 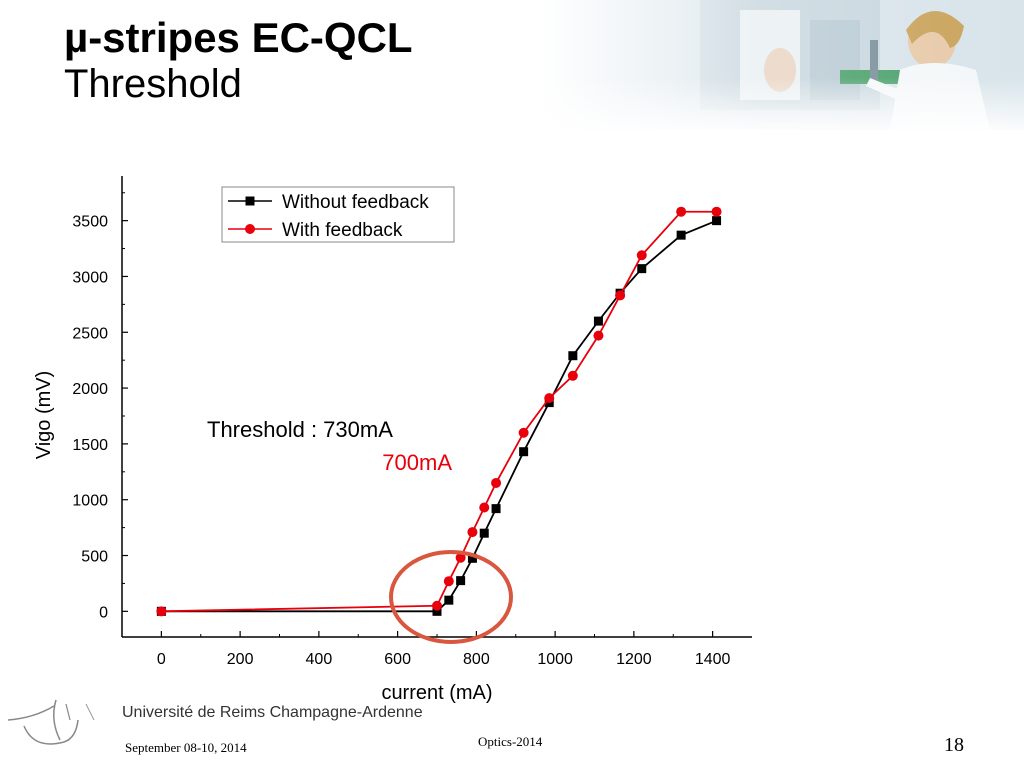 I want to click on y-tick-label: 2000, so click(x=90, y=389).